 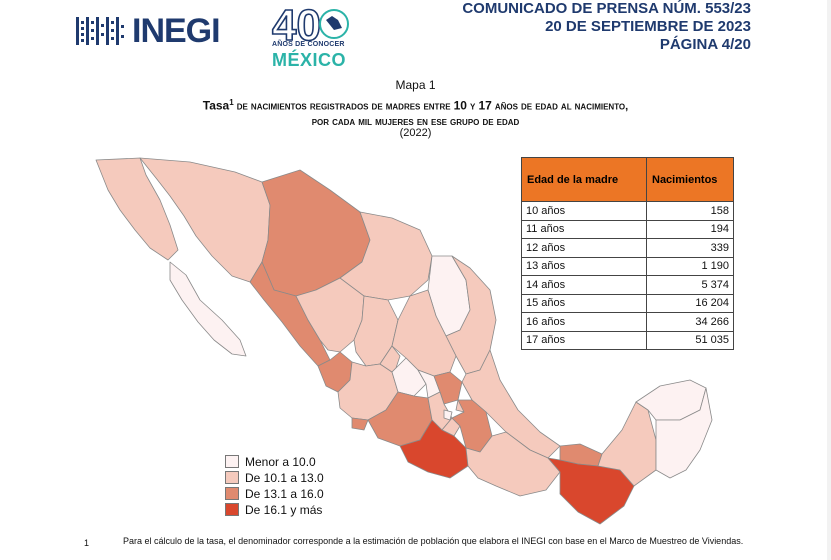 What do you see at coordinates (584, 322) in the screenshot?
I see `table-cell-age: 16 años` at bounding box center [584, 322].